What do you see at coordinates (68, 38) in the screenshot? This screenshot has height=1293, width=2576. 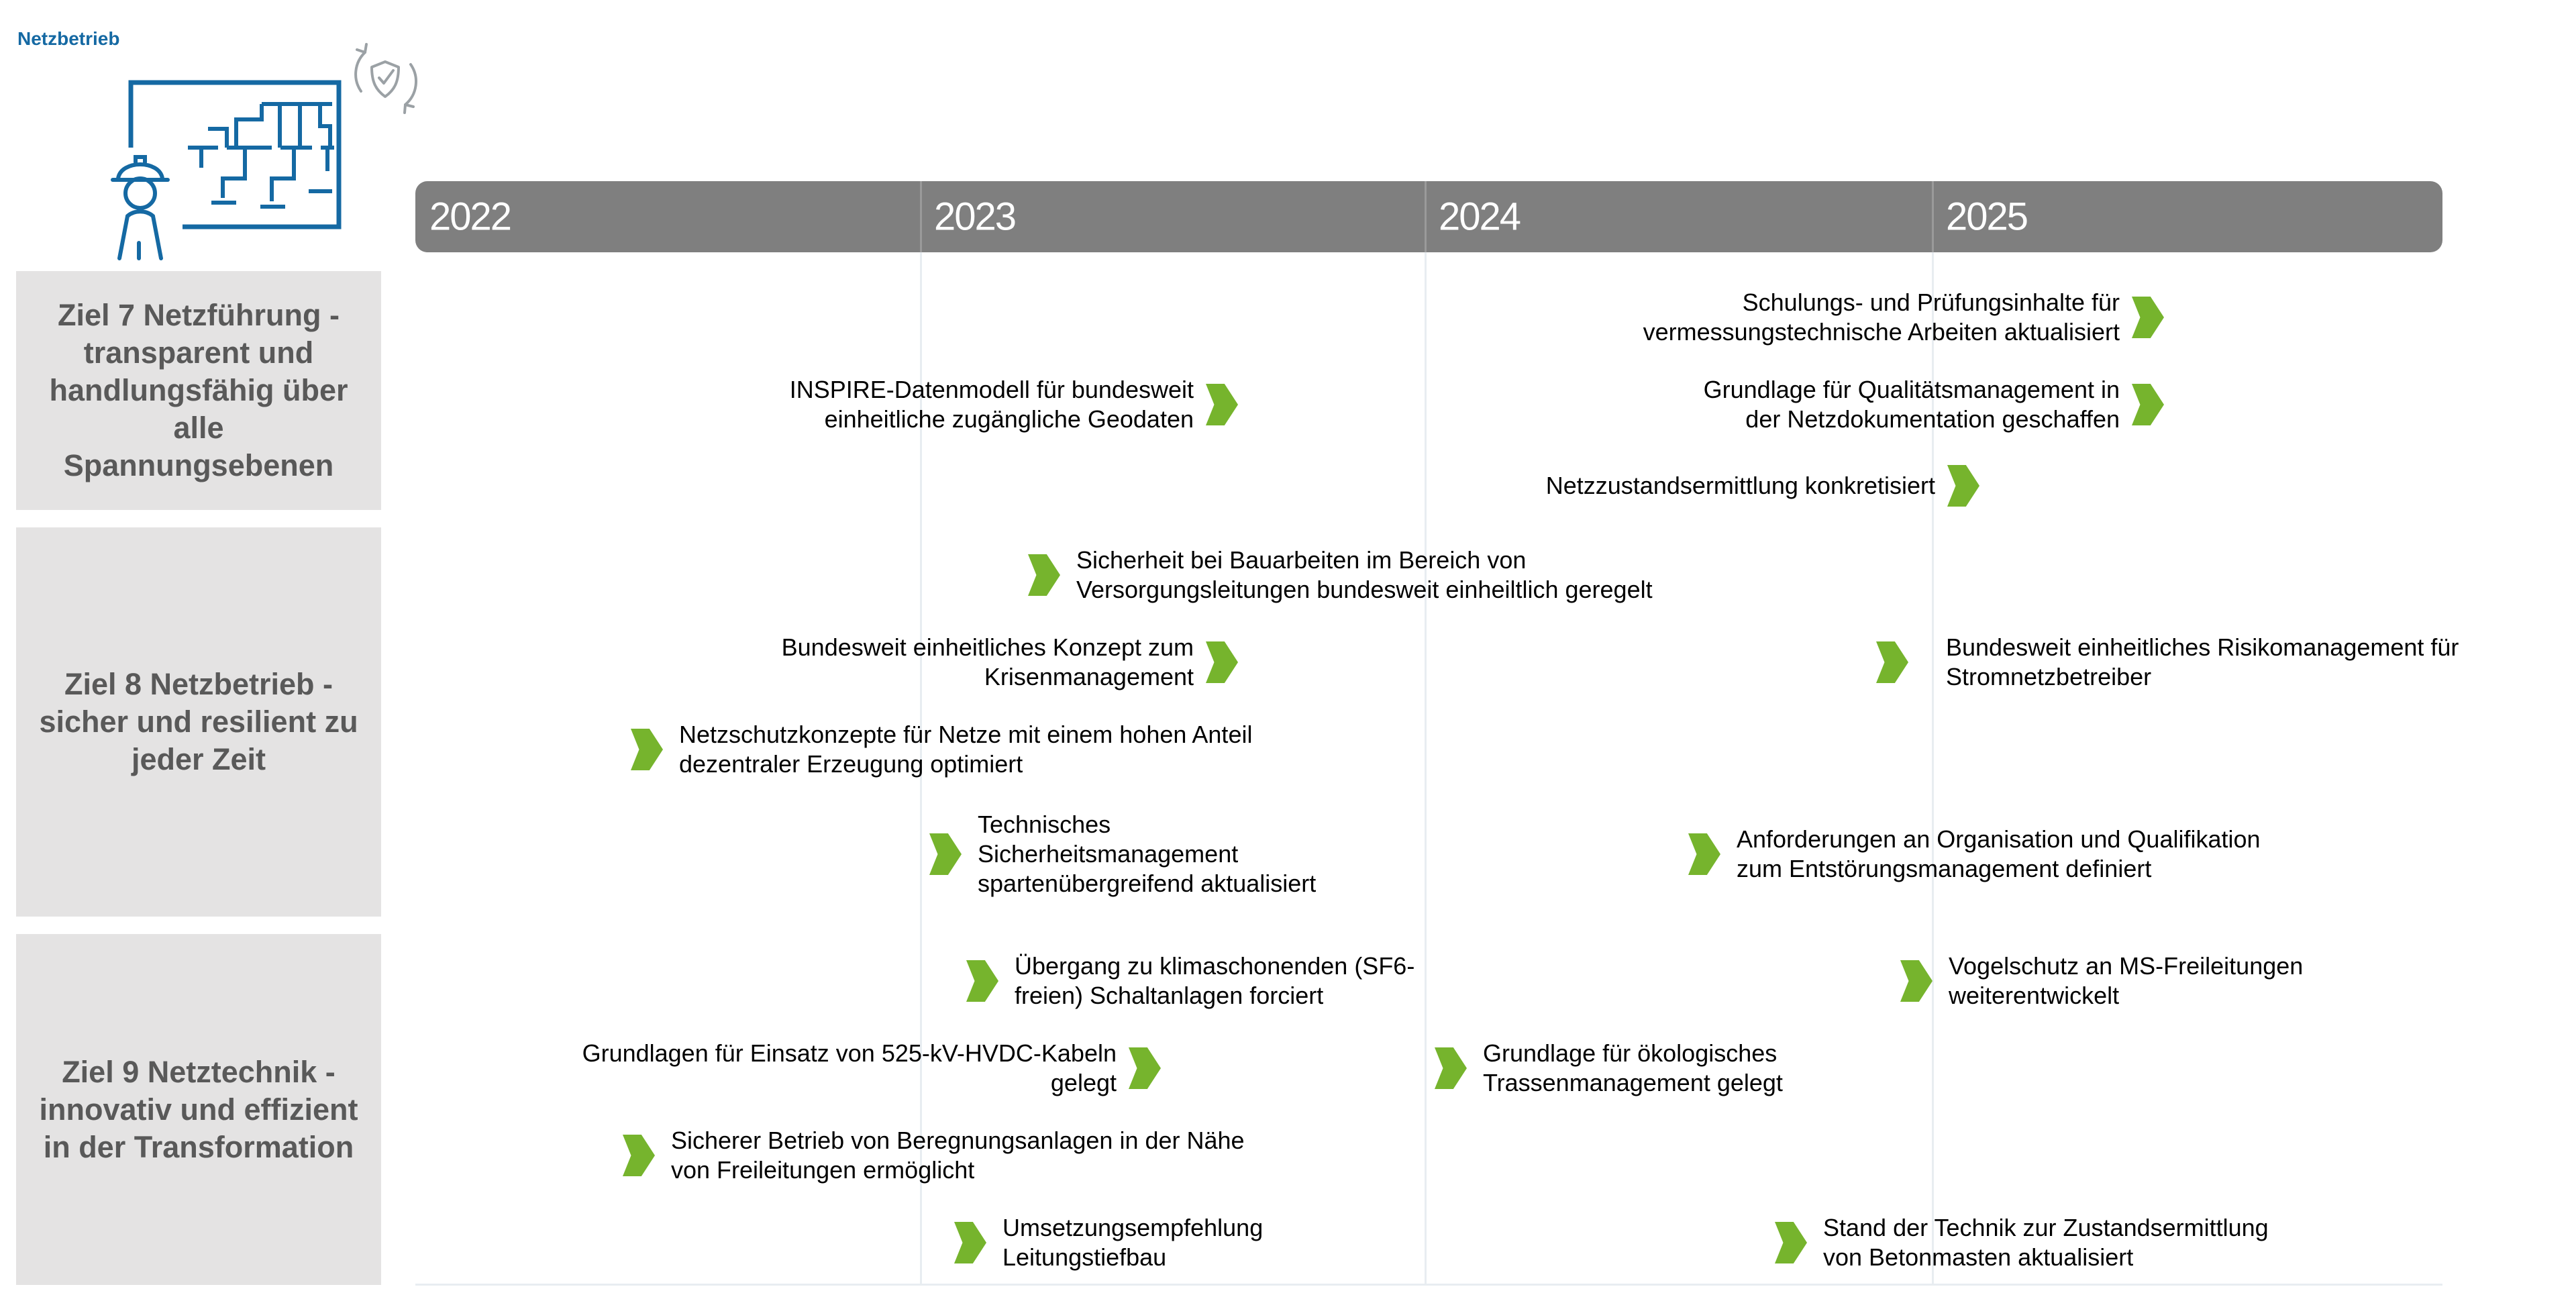 I see `page-title: Netzbetrieb` at bounding box center [68, 38].